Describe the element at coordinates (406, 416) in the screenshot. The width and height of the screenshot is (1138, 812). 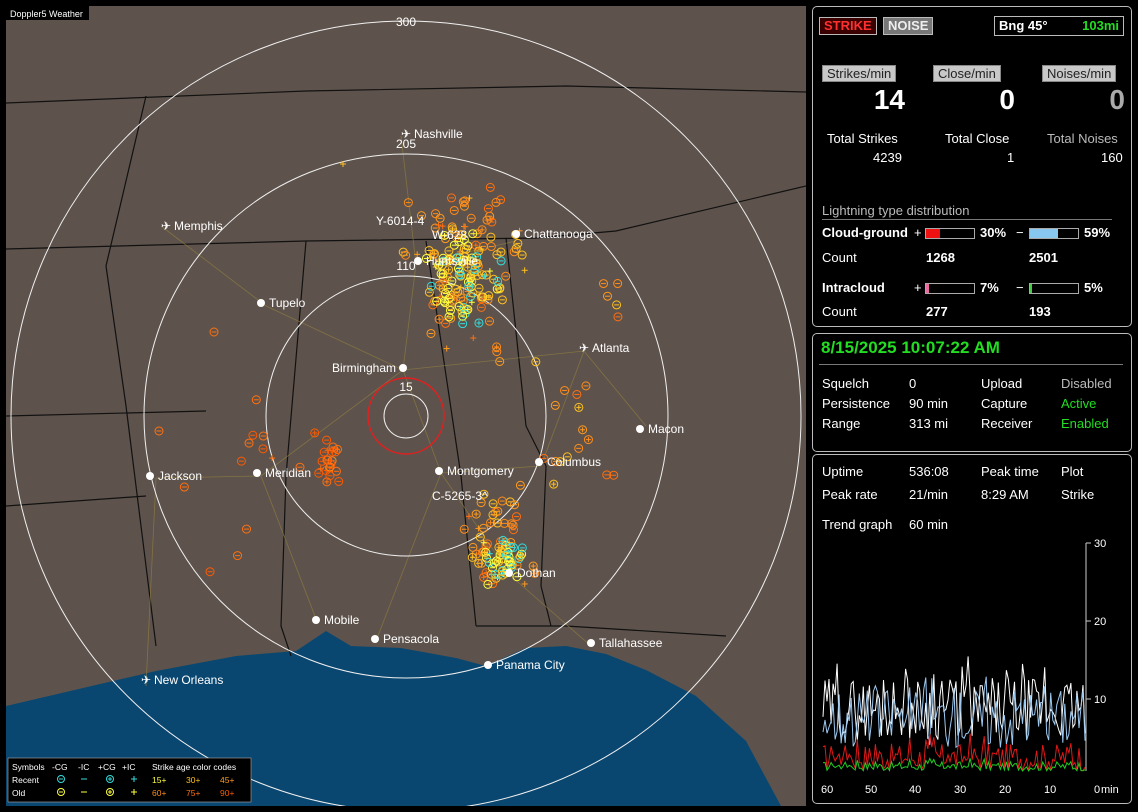
I see `close-range-ring` at that location.